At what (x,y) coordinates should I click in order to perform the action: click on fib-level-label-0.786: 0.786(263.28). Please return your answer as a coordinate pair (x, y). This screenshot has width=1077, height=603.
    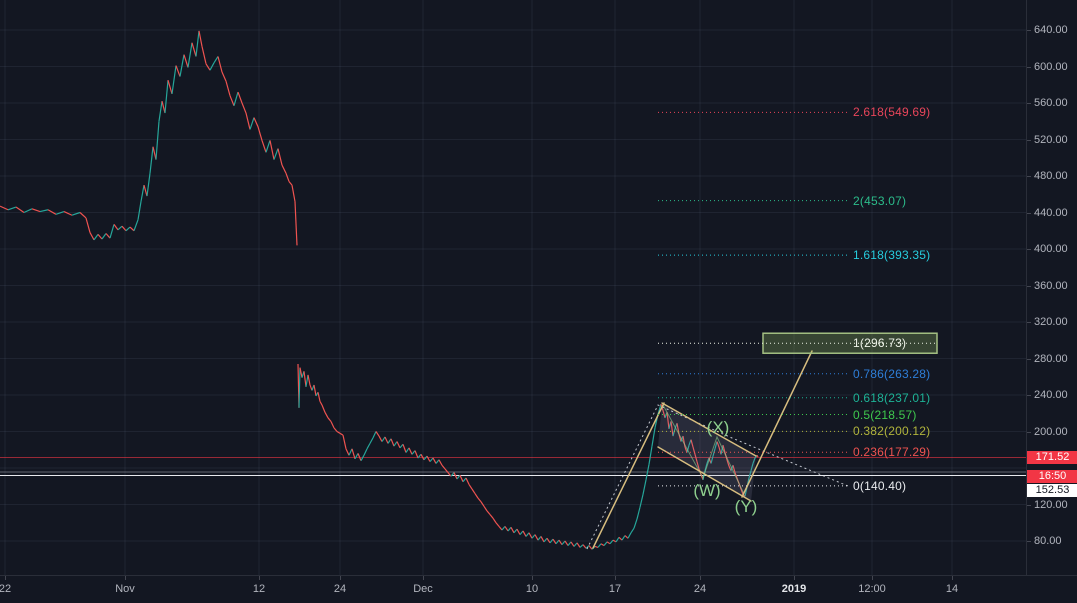
    Looking at the image, I should click on (892, 373).